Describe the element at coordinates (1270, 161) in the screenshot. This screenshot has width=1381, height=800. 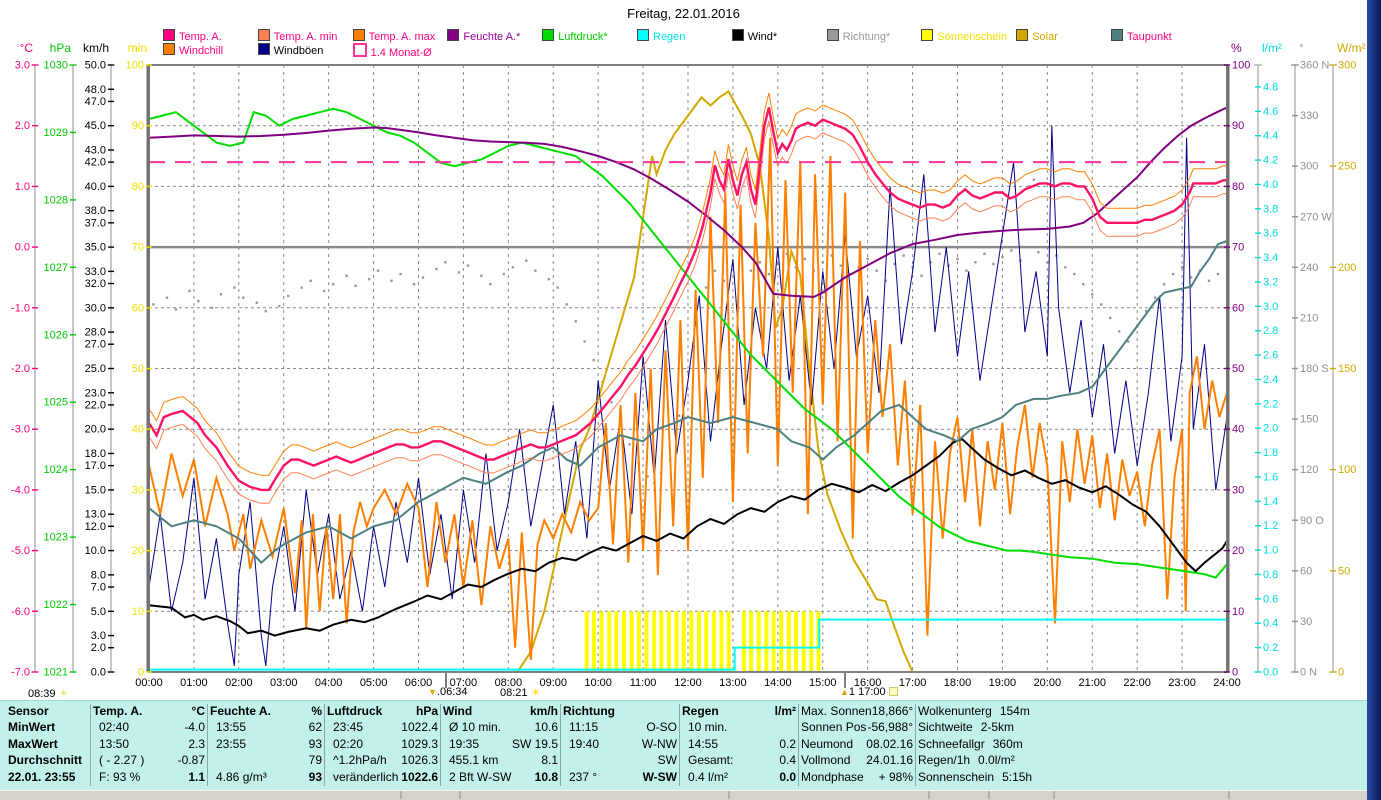
I see `svg-text: 4.2` at that location.